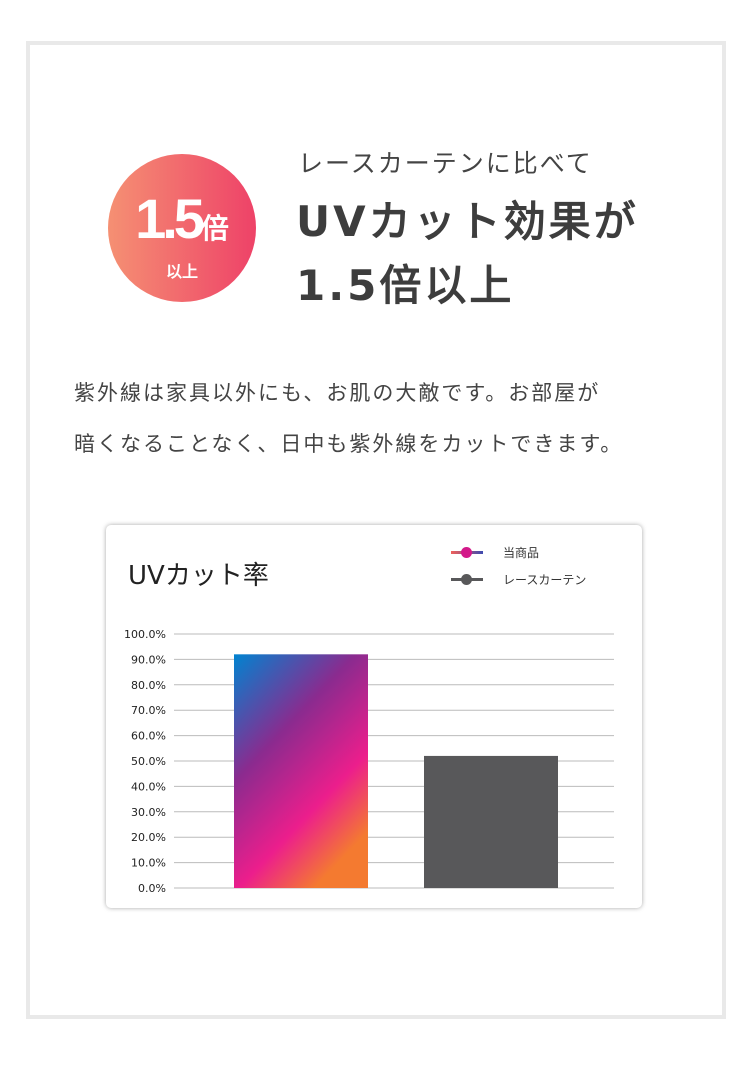 The height and width of the screenshot is (1070, 750). I want to click on y-tick-label: 10.0%, so click(148, 863).